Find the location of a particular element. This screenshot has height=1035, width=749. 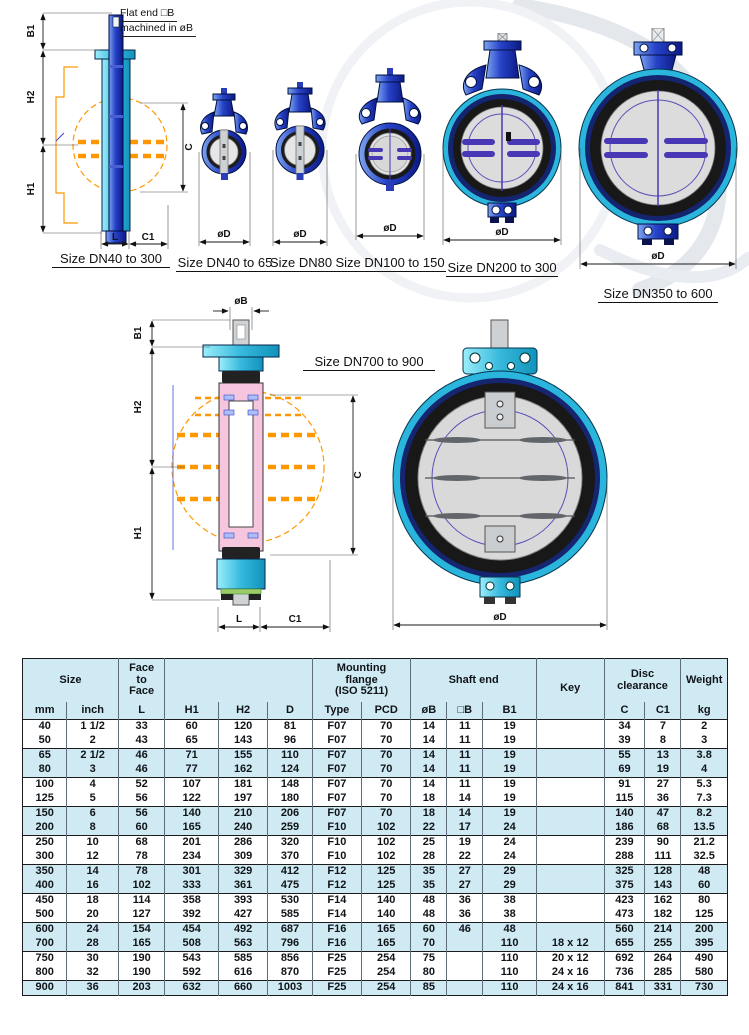

table-cell: 3 is located at coordinates (704, 741).